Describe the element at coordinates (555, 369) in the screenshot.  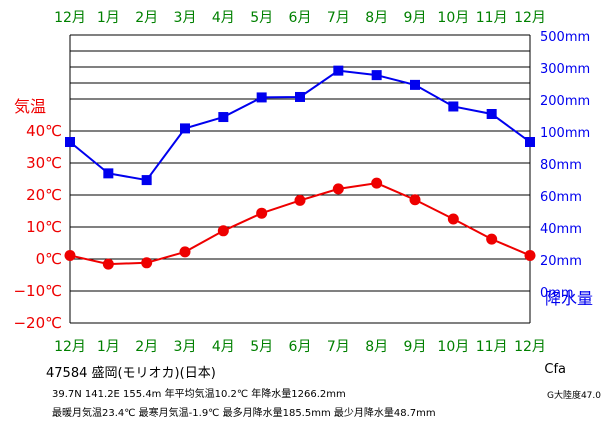
I see `climate-classification: Cfa` at that location.